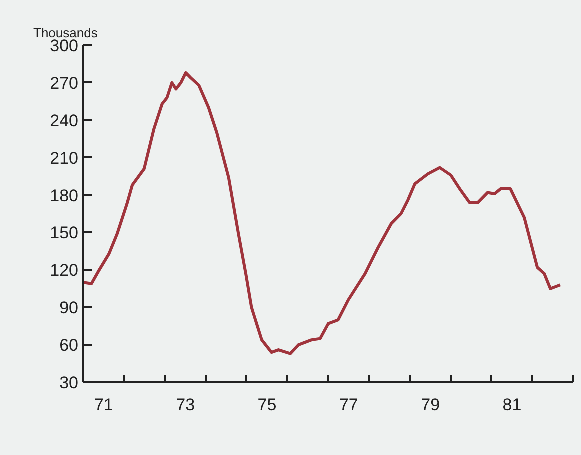 The image size is (581, 455). What do you see at coordinates (64, 83) in the screenshot?
I see `y-tick-label: 270` at bounding box center [64, 83].